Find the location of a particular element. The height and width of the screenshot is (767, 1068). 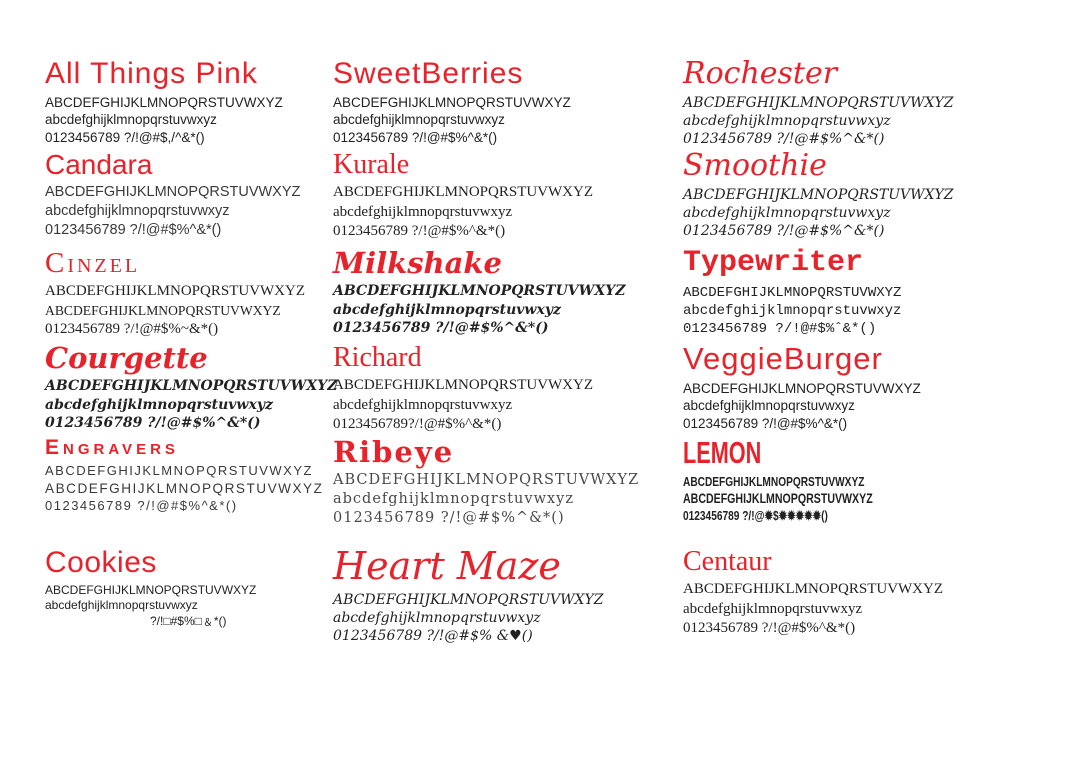

numbers-symbols-sample: 0123456789 ?/!@✹$✹✹✹✹✹() is located at coordinates (755, 516).